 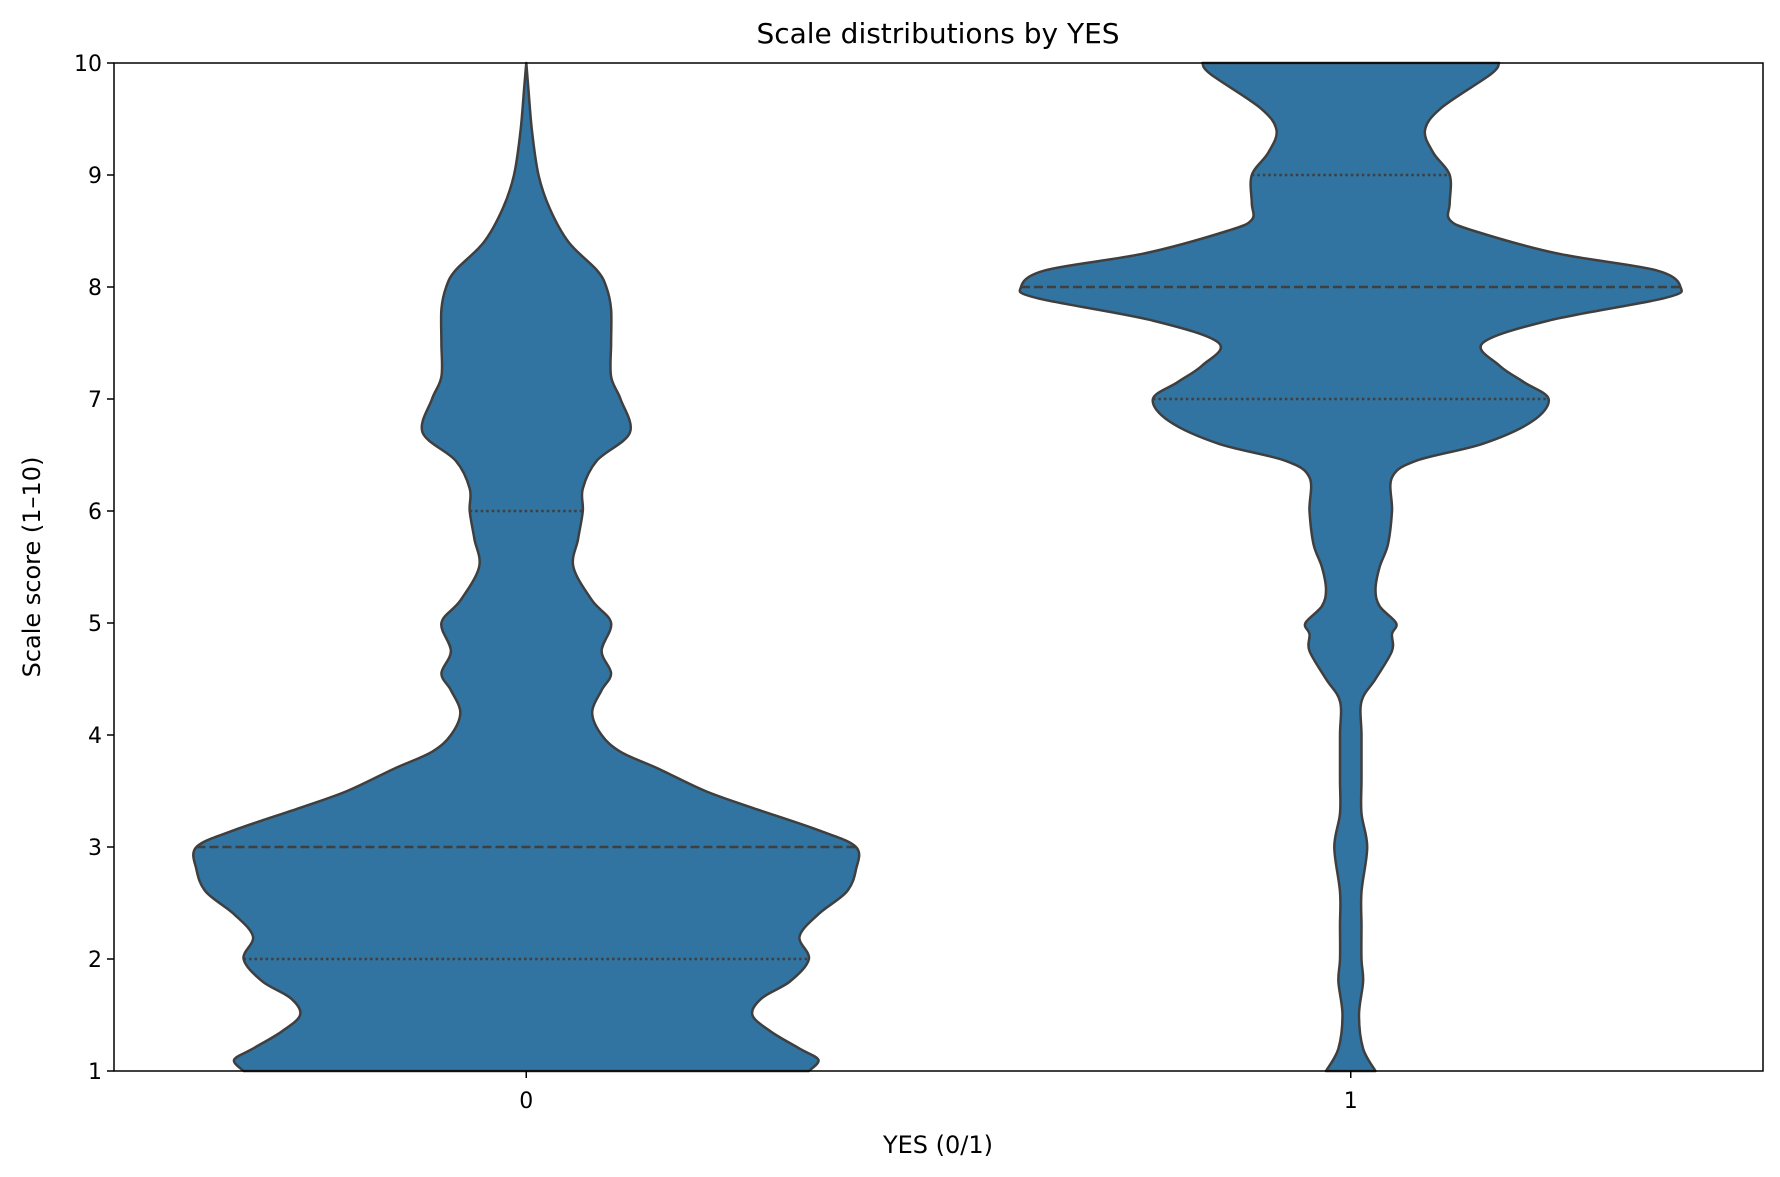 What do you see at coordinates (95, 1072) in the screenshot?
I see `y-tick-label: 1` at bounding box center [95, 1072].